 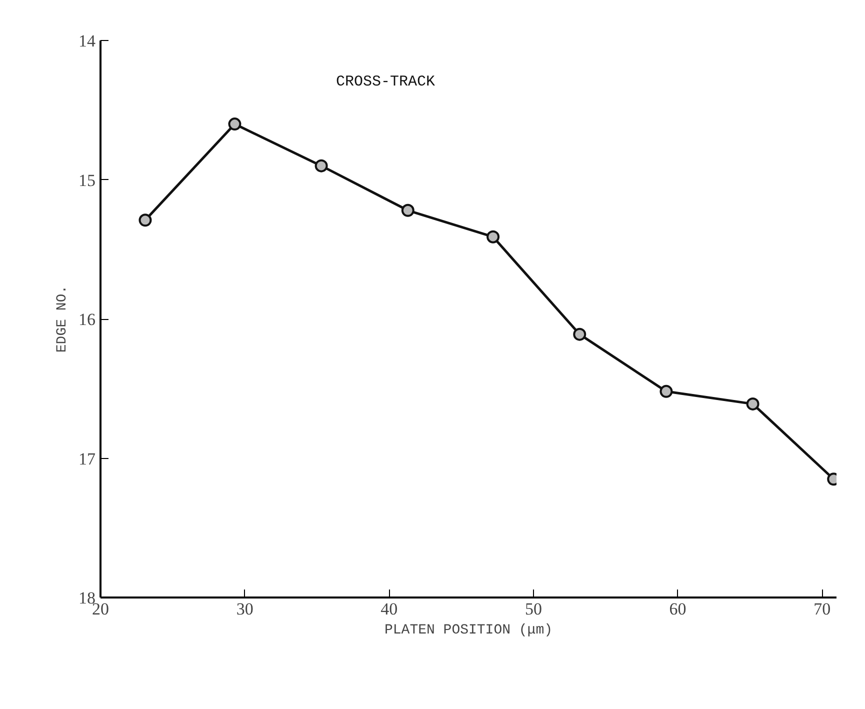 I want to click on y-tick-label: 16, so click(x=87, y=319).